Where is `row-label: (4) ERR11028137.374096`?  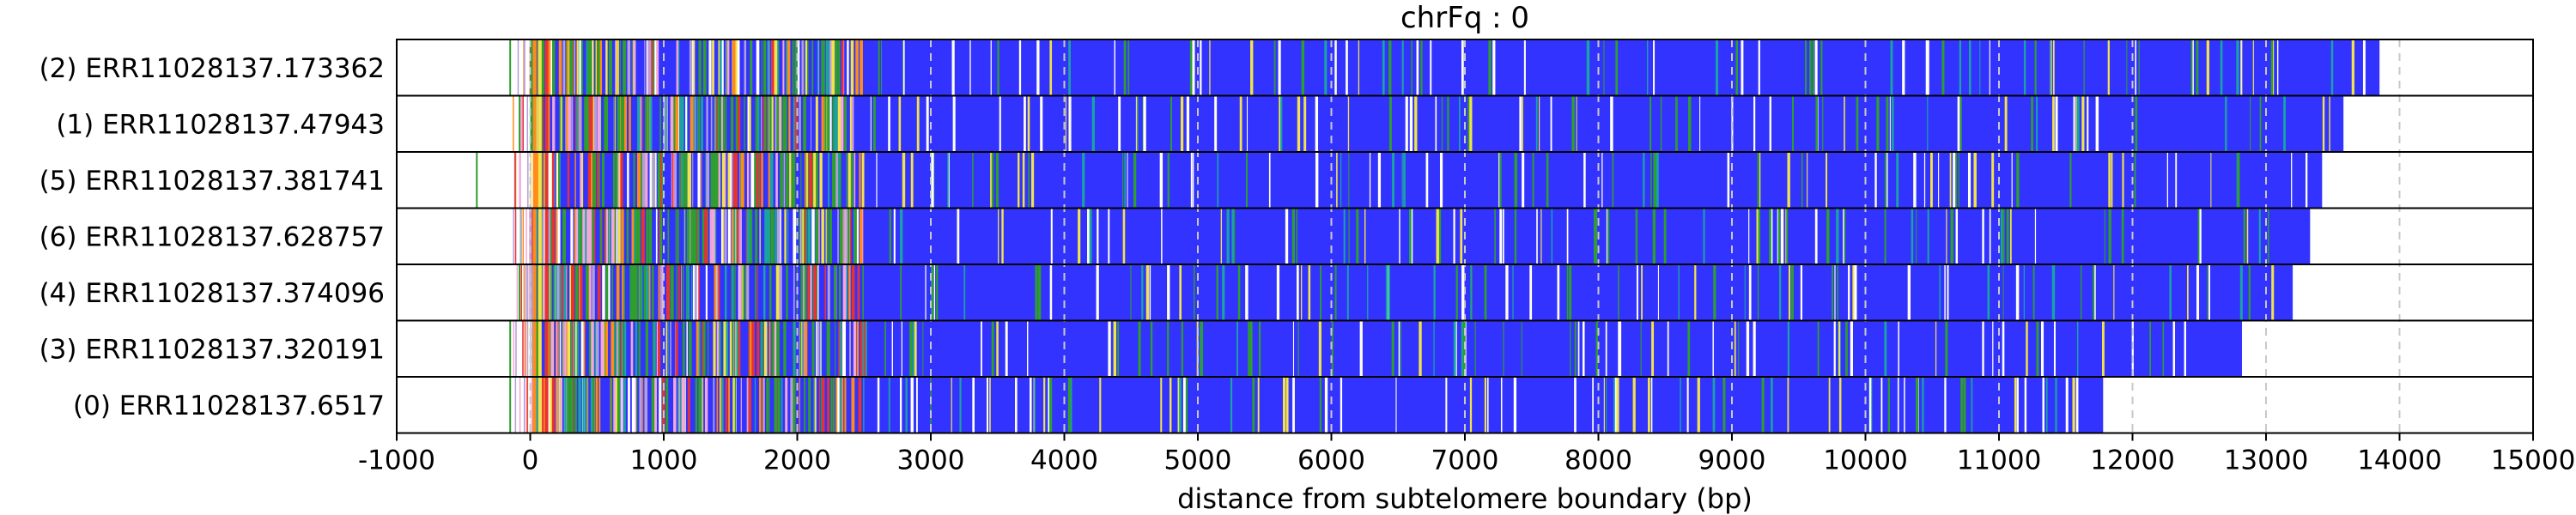 row-label: (4) ERR11028137.374096 is located at coordinates (212, 293).